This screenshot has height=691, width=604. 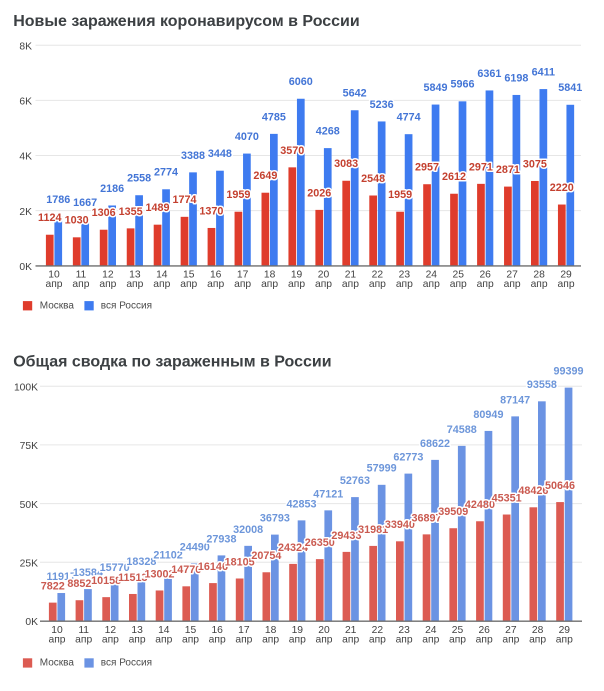 I want to click on svg-text: 74588, so click(x=462, y=430).